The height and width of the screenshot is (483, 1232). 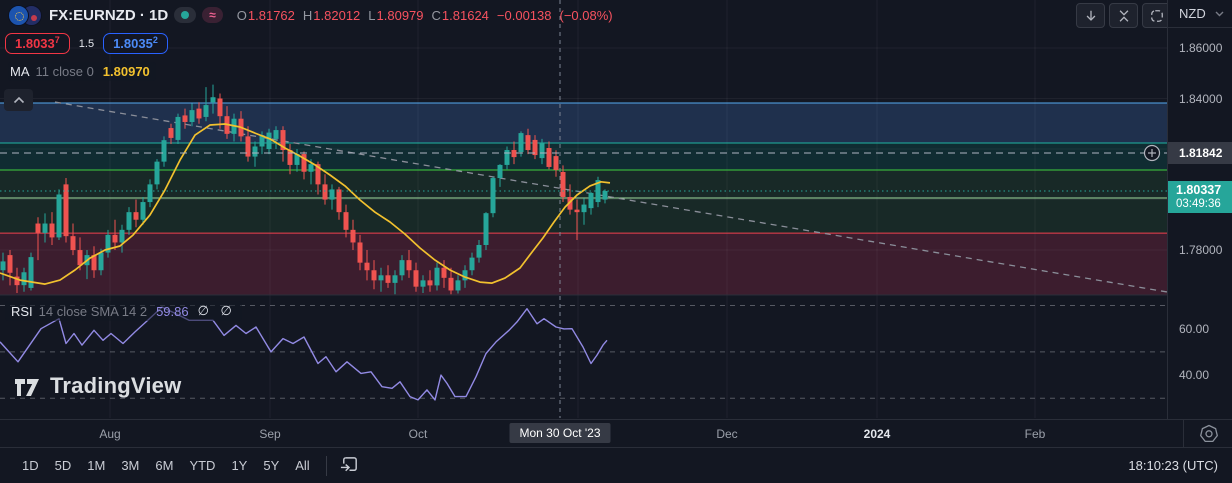 What do you see at coordinates (583, 264) in the screenshot?
I see `price-zone-band` at bounding box center [583, 264].